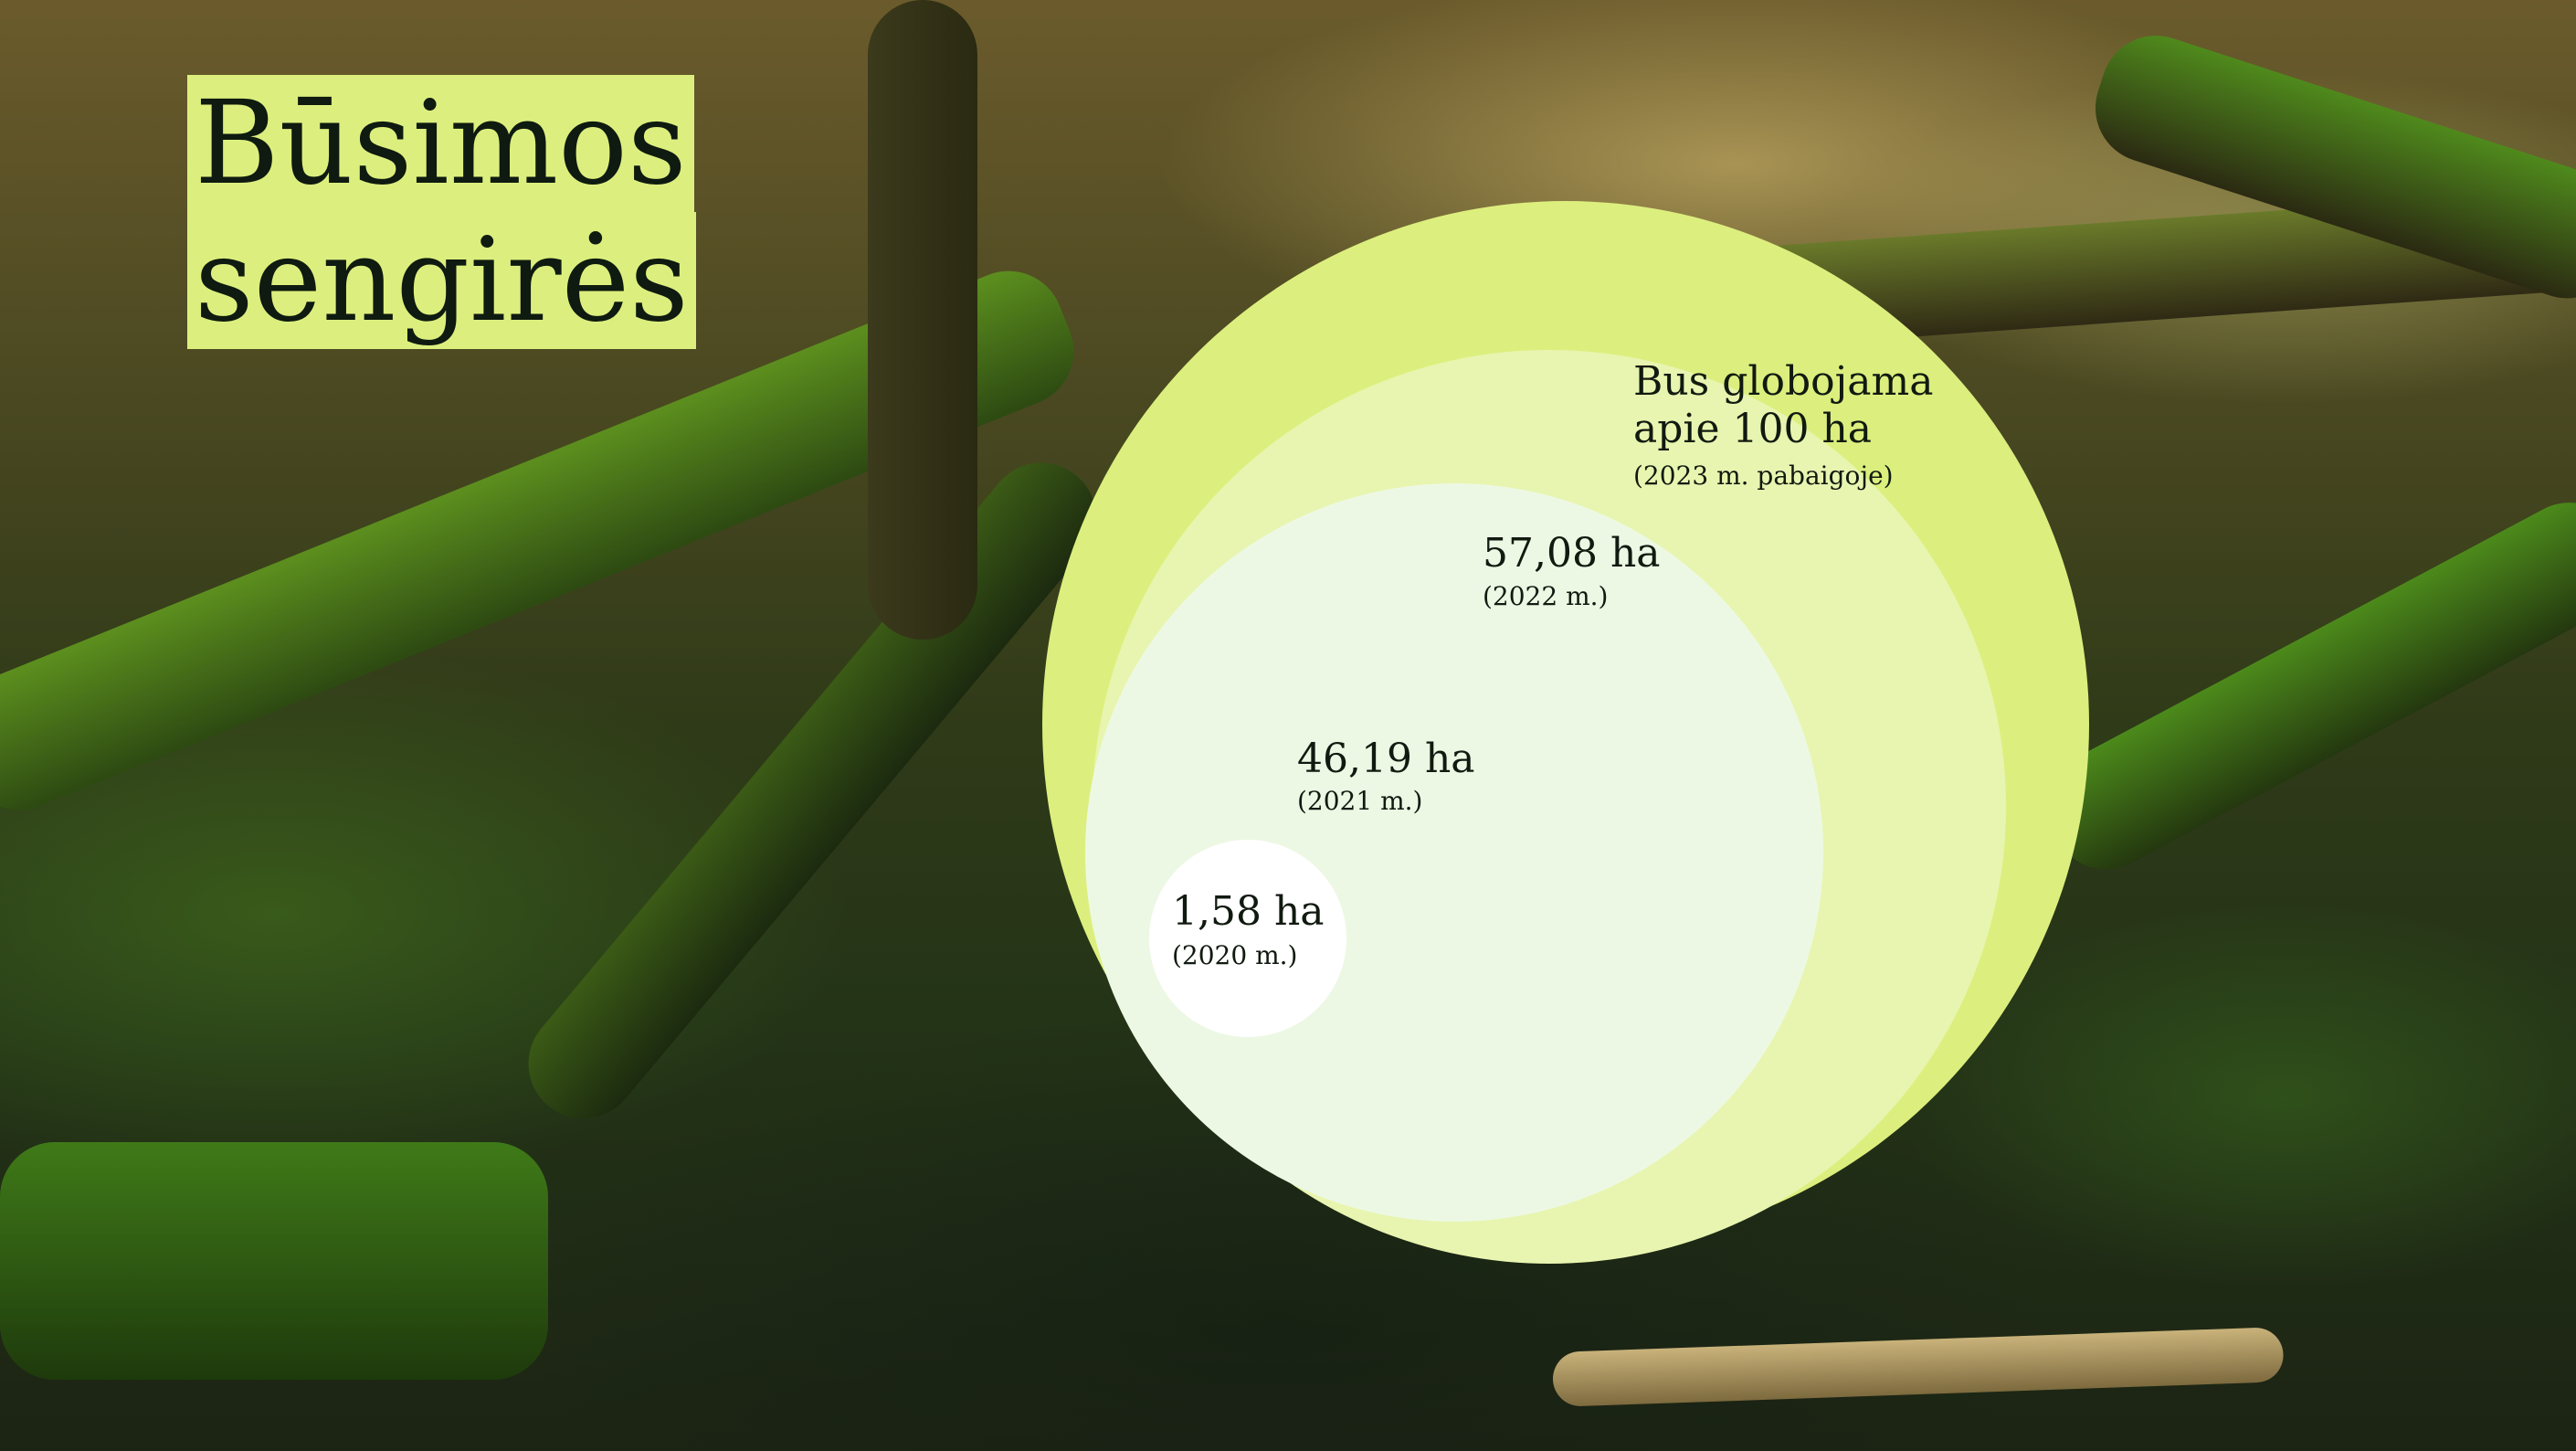 The image size is (2576, 1451). What do you see at coordinates (1247, 938) in the screenshot?
I see `circle-2020` at bounding box center [1247, 938].